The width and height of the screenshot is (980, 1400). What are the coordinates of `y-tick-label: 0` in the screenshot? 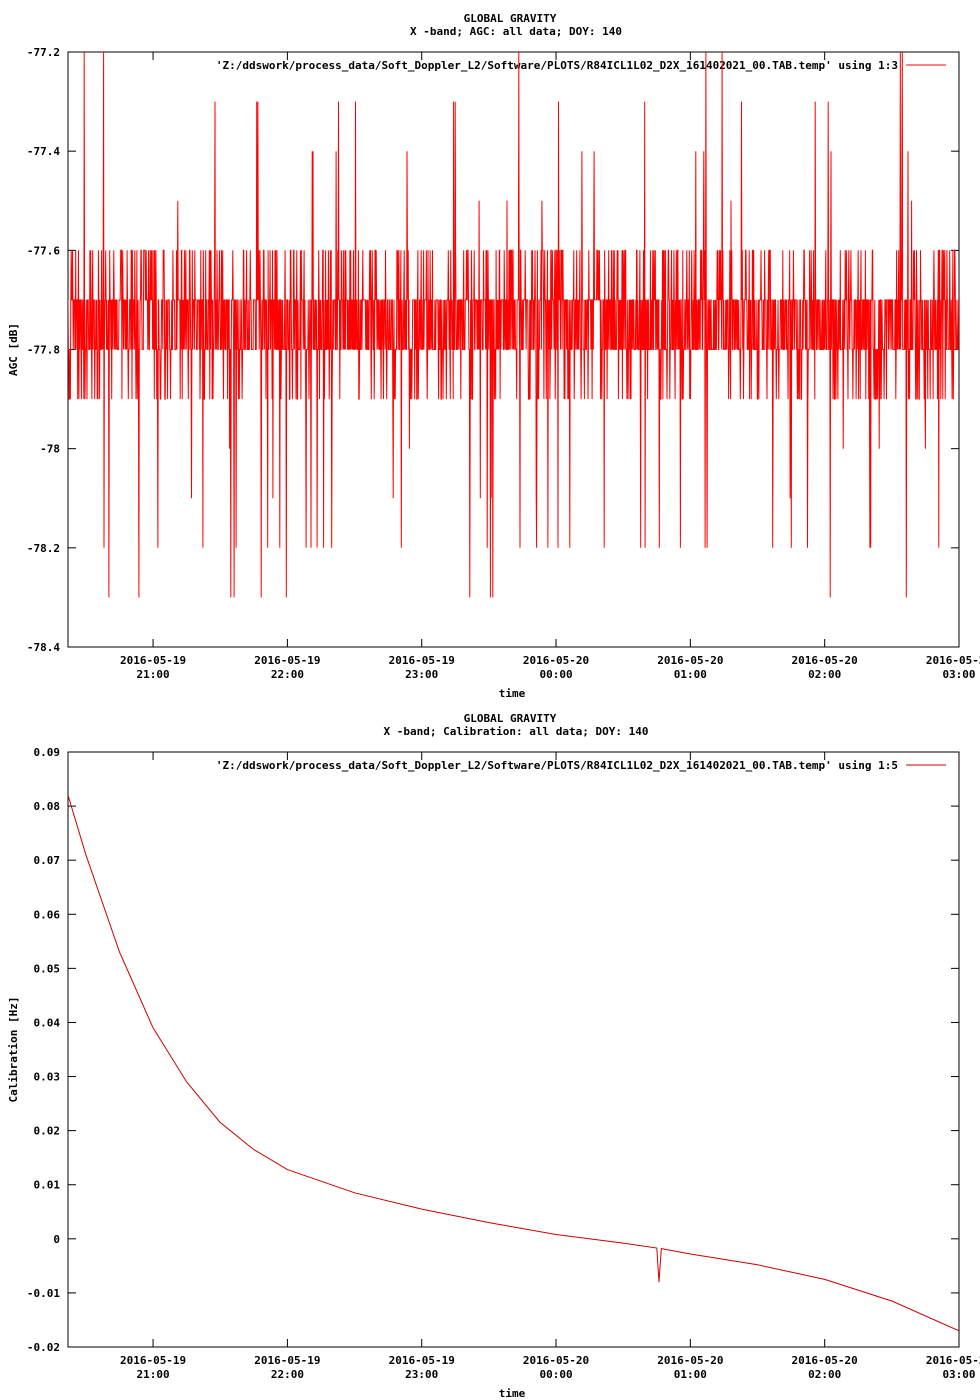 It's located at (56, 1239).